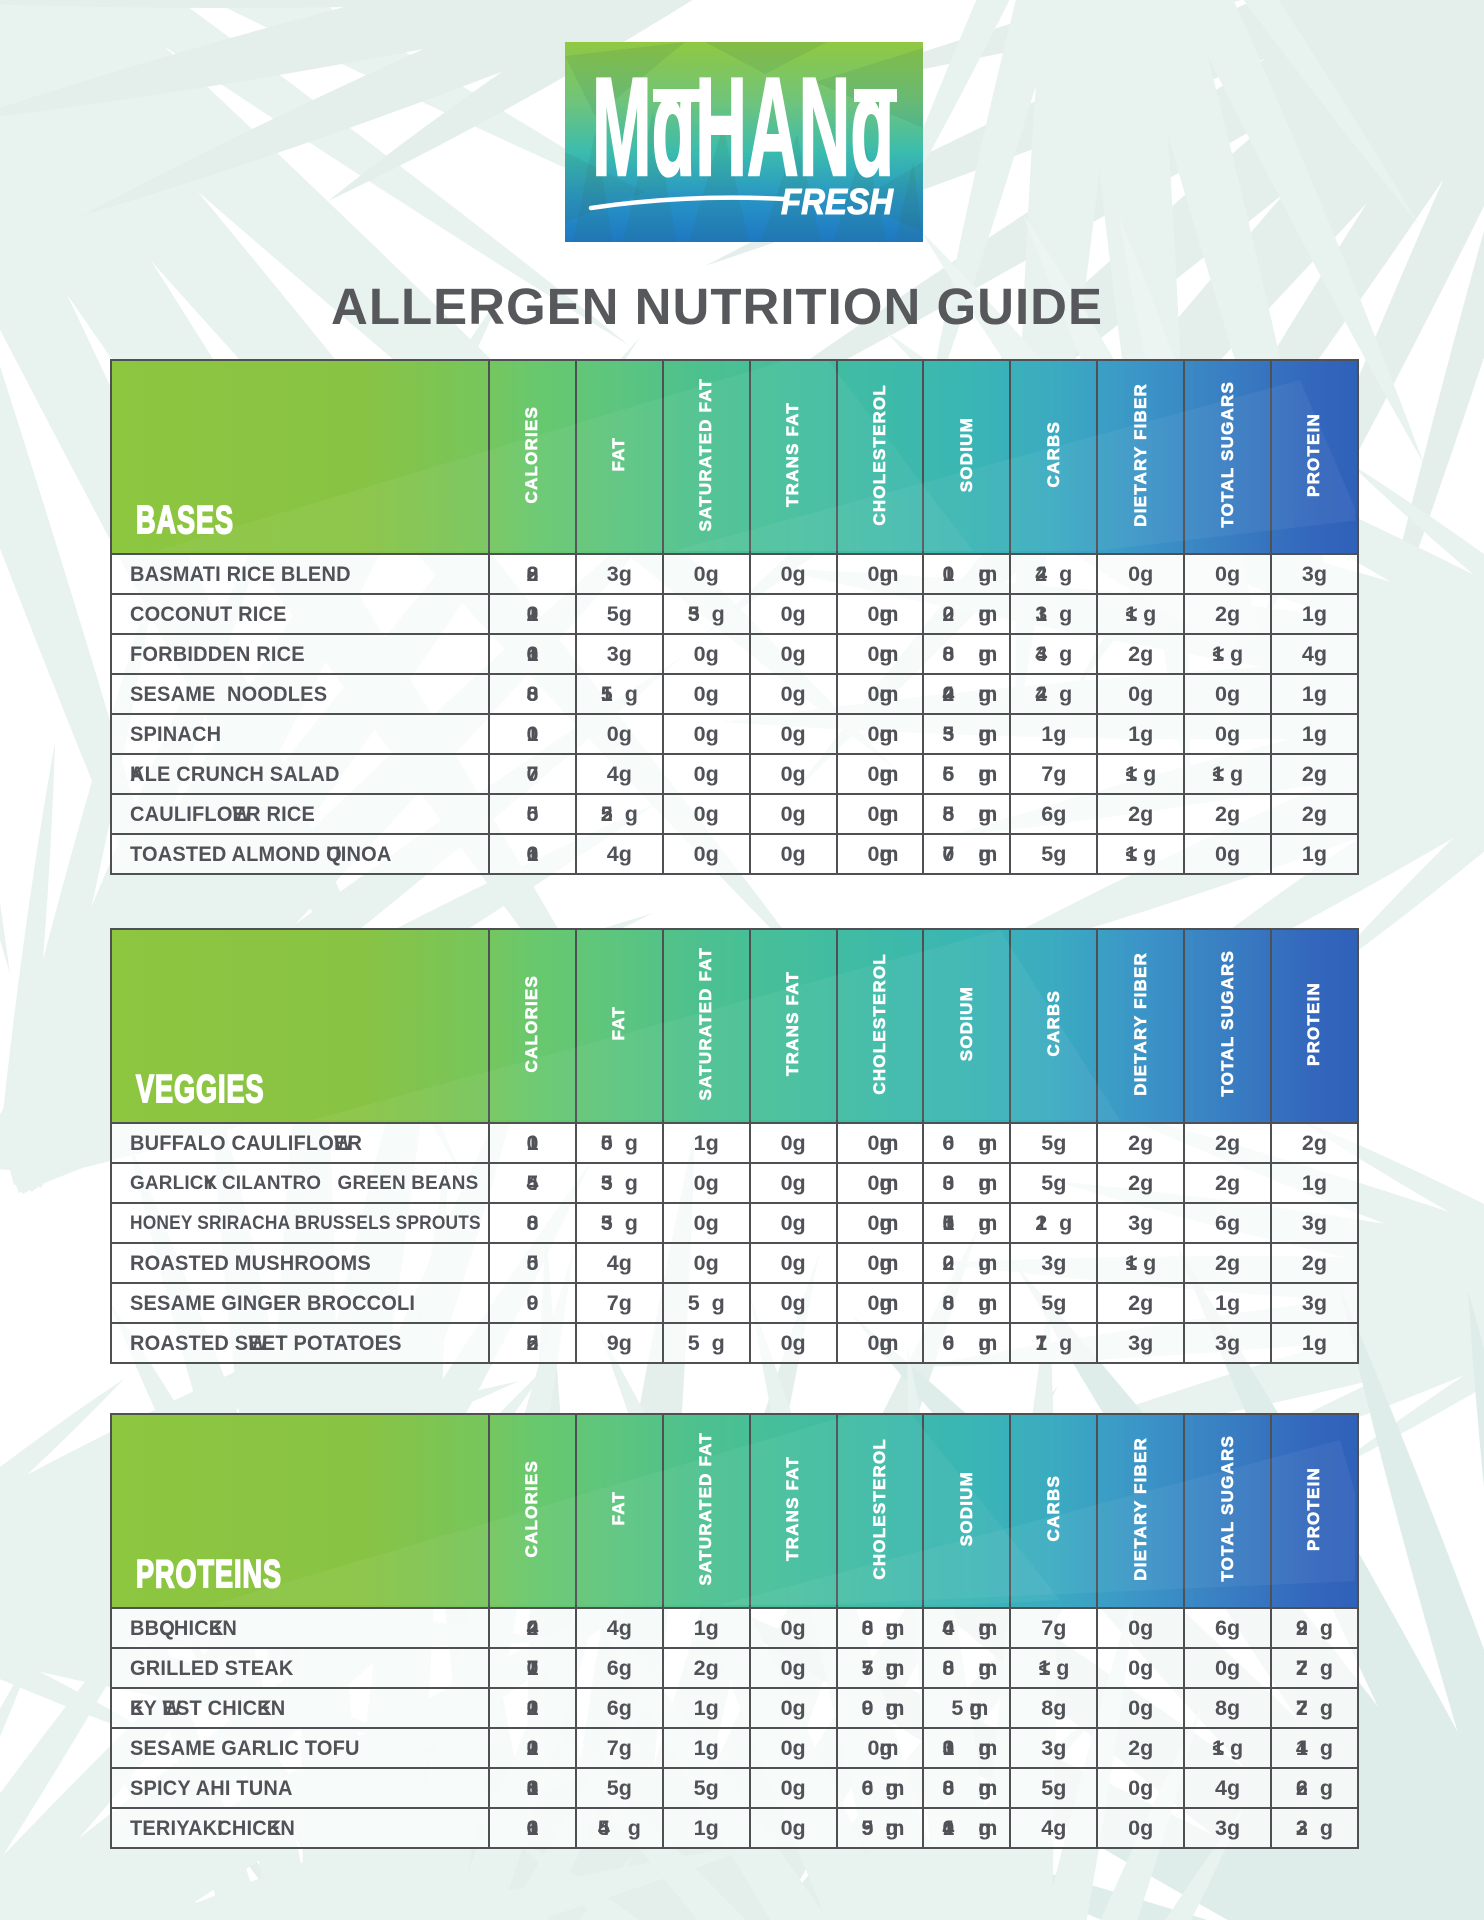 The image size is (1484, 1920). Describe the element at coordinates (743, 126) in the screenshot. I see `svg-text: MɑHANɑ` at that location.